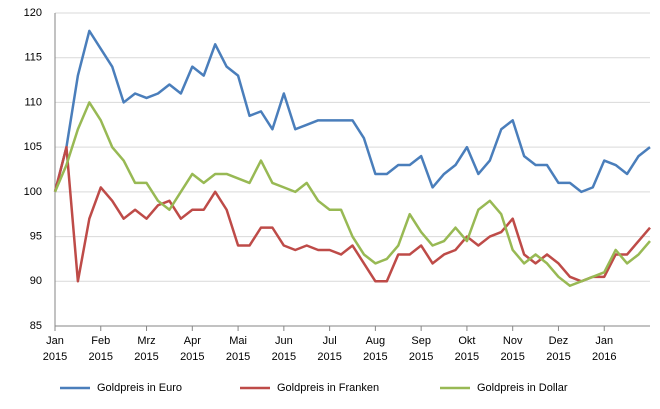 Image resolution: width=660 pixels, height=409 pixels. I want to click on y-tick-label: 115, so click(33, 58).